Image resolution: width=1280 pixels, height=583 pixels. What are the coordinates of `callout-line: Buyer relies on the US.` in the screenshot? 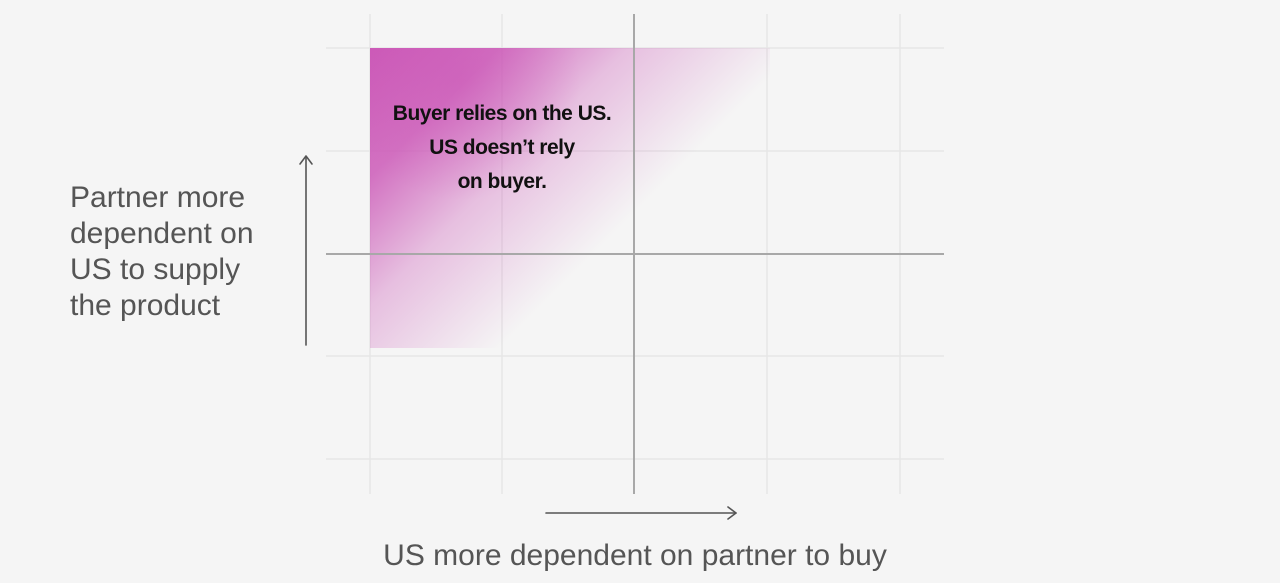 It's located at (502, 113).